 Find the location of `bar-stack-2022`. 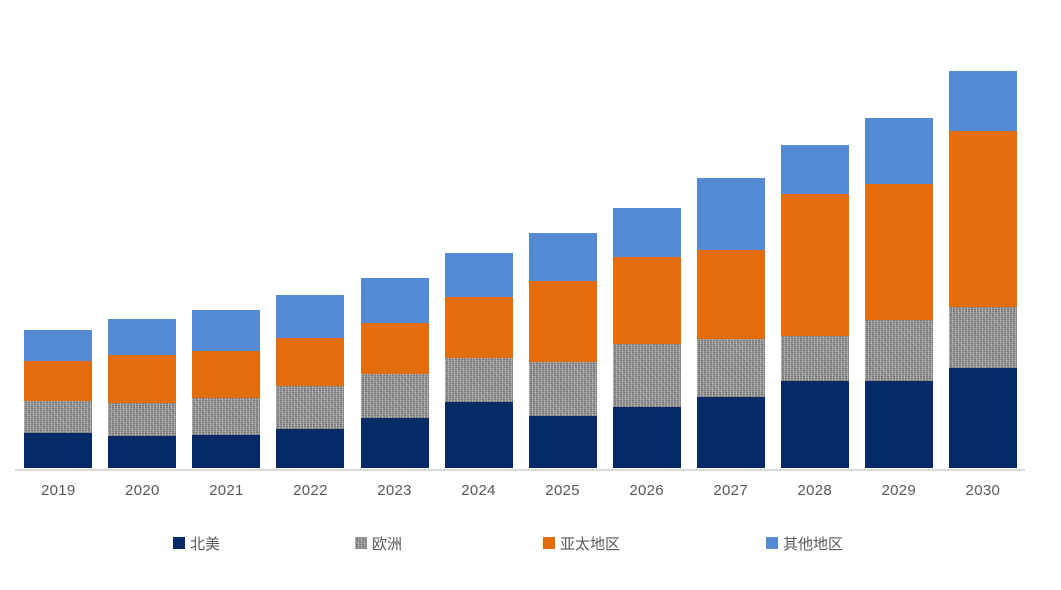

bar-stack-2022 is located at coordinates (310, 381).